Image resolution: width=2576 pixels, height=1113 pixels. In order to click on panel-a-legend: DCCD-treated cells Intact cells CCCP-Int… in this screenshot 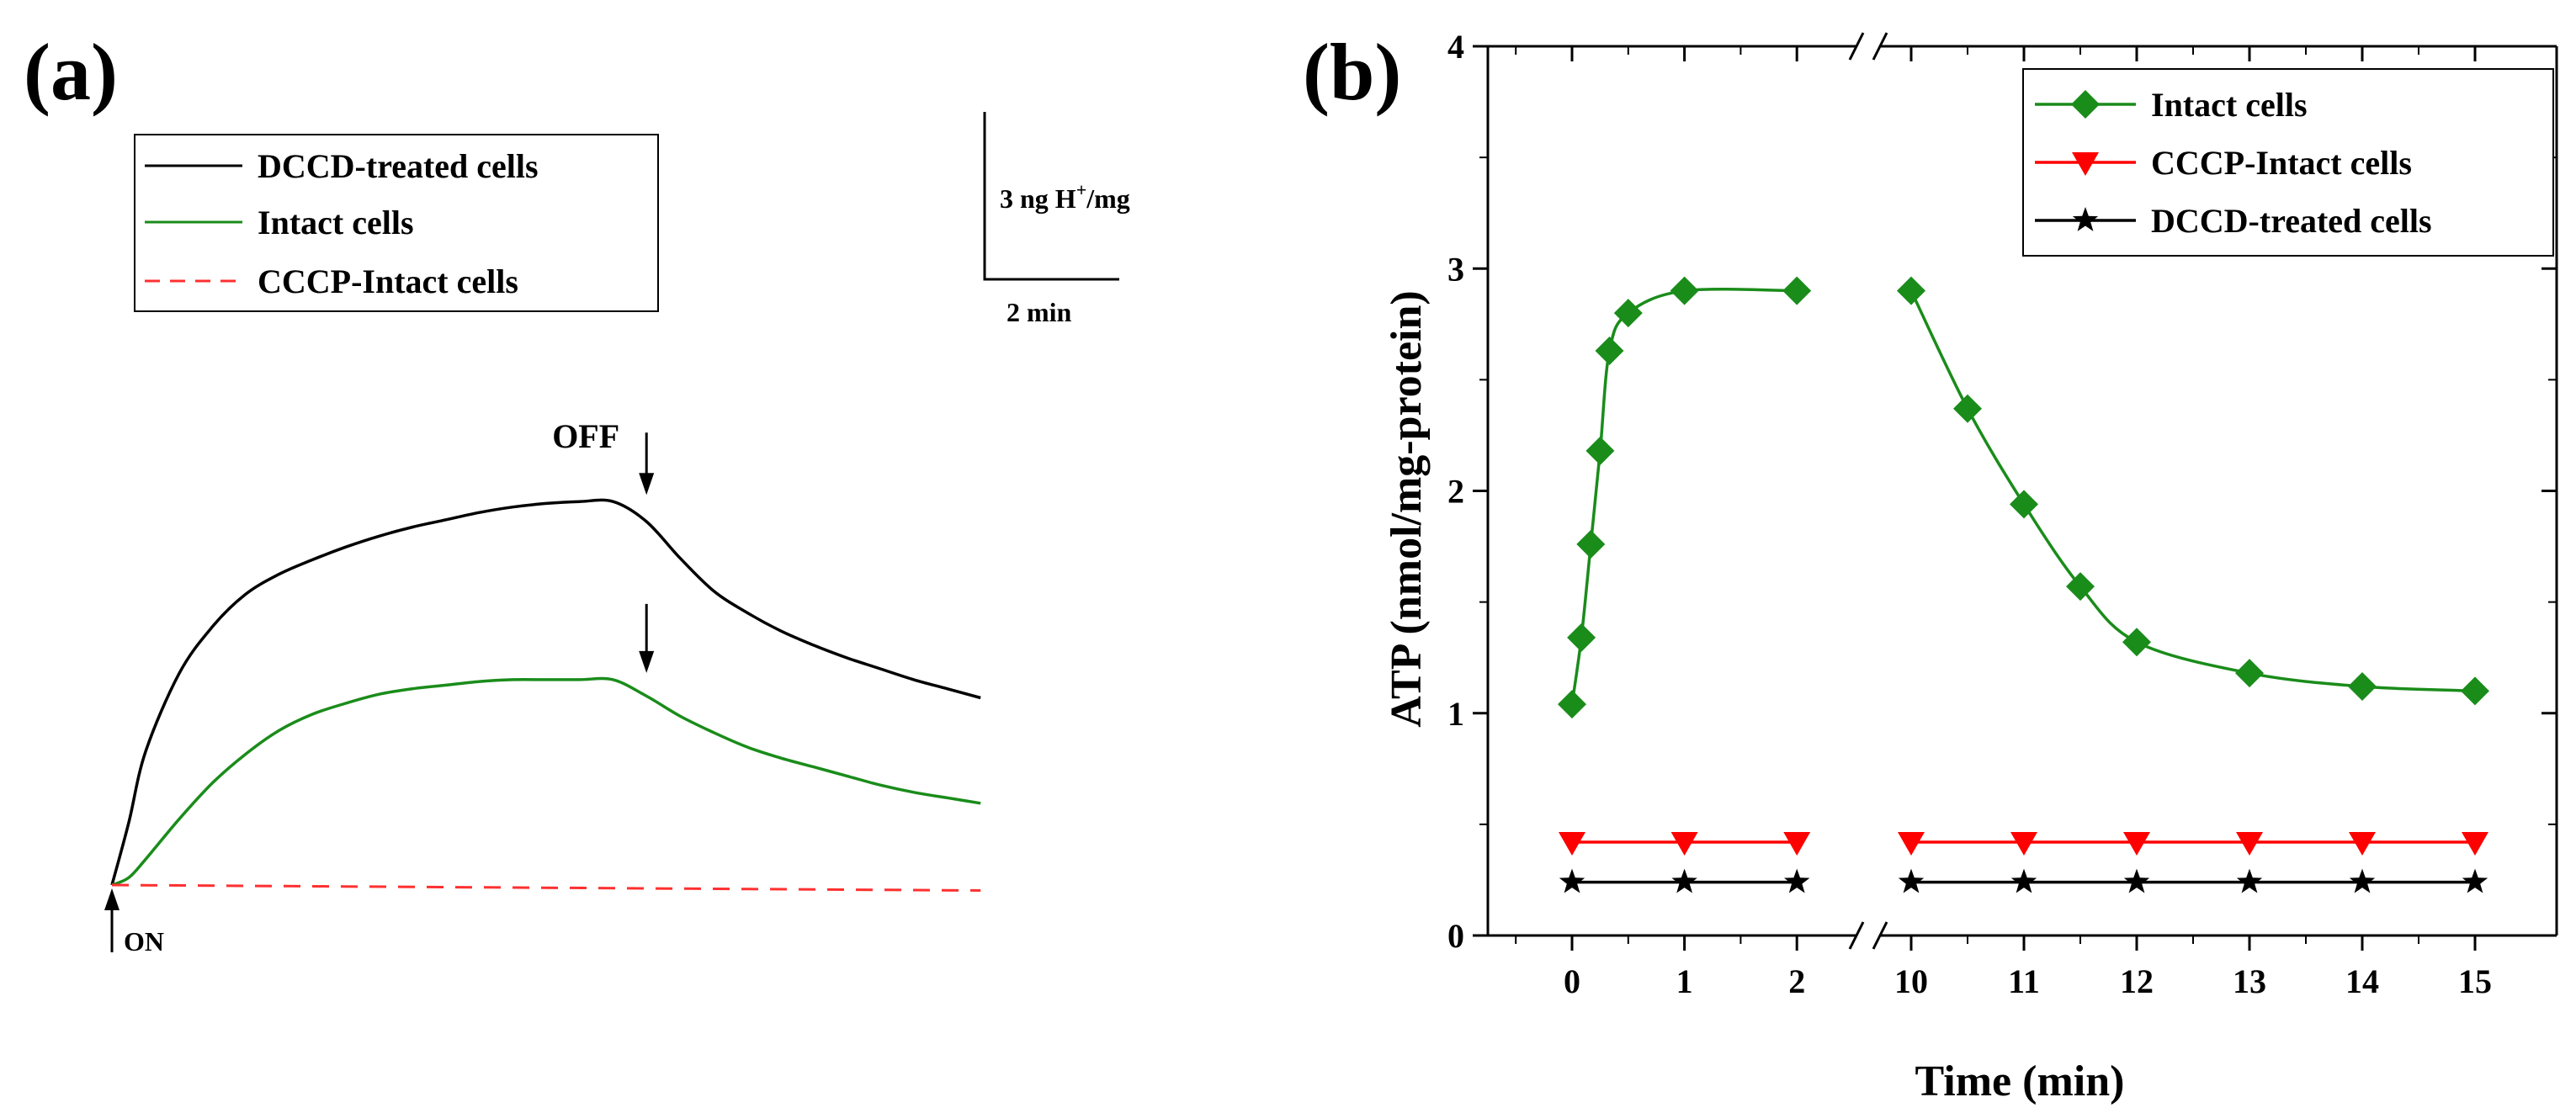, I will do `click(396, 223)`.